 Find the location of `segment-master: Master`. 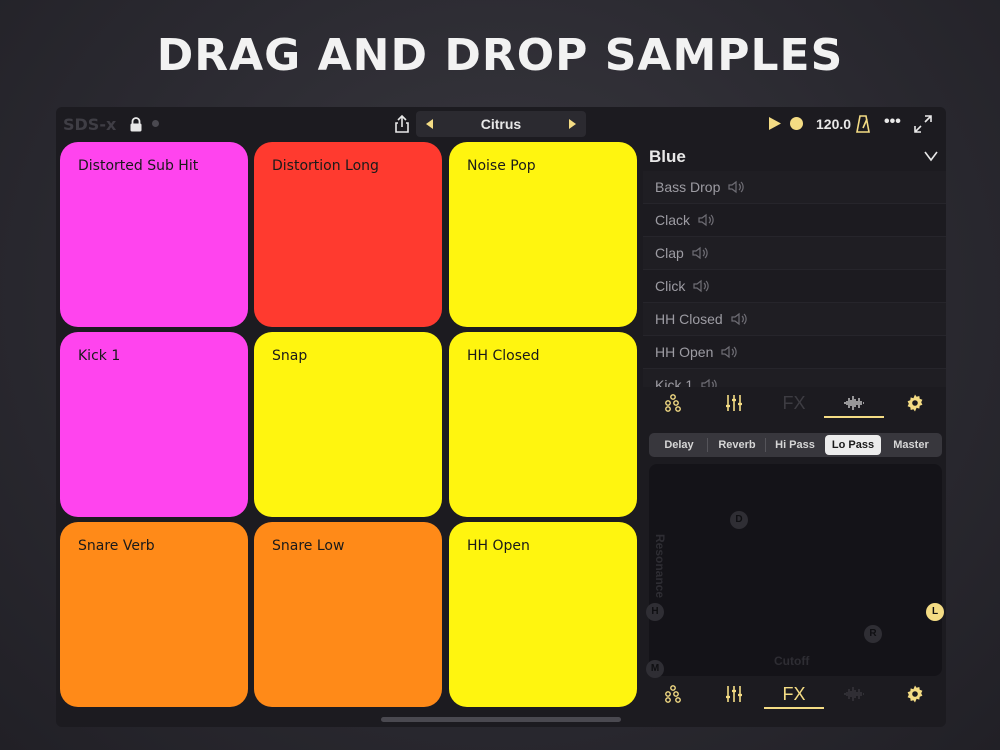

segment-master: Master is located at coordinates (911, 445).